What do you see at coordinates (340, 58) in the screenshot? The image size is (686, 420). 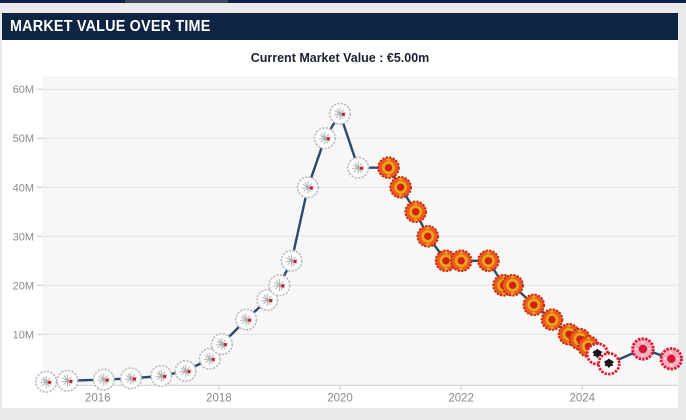 I see `current-market-value-text: Current Market Value : €5.00m` at bounding box center [340, 58].